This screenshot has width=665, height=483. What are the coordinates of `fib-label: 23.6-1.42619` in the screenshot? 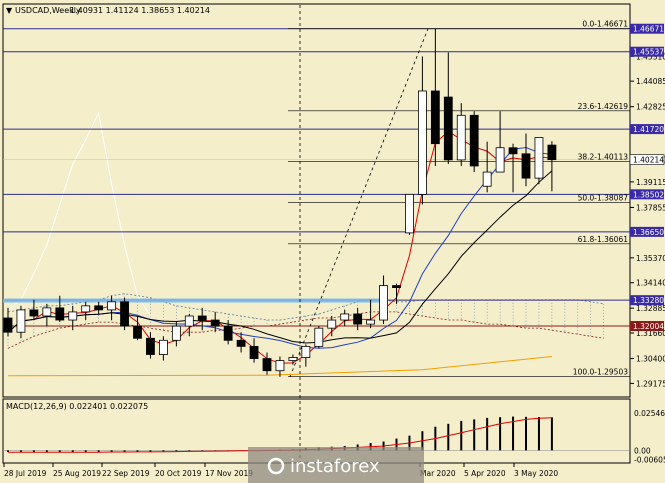 It's located at (603, 106).